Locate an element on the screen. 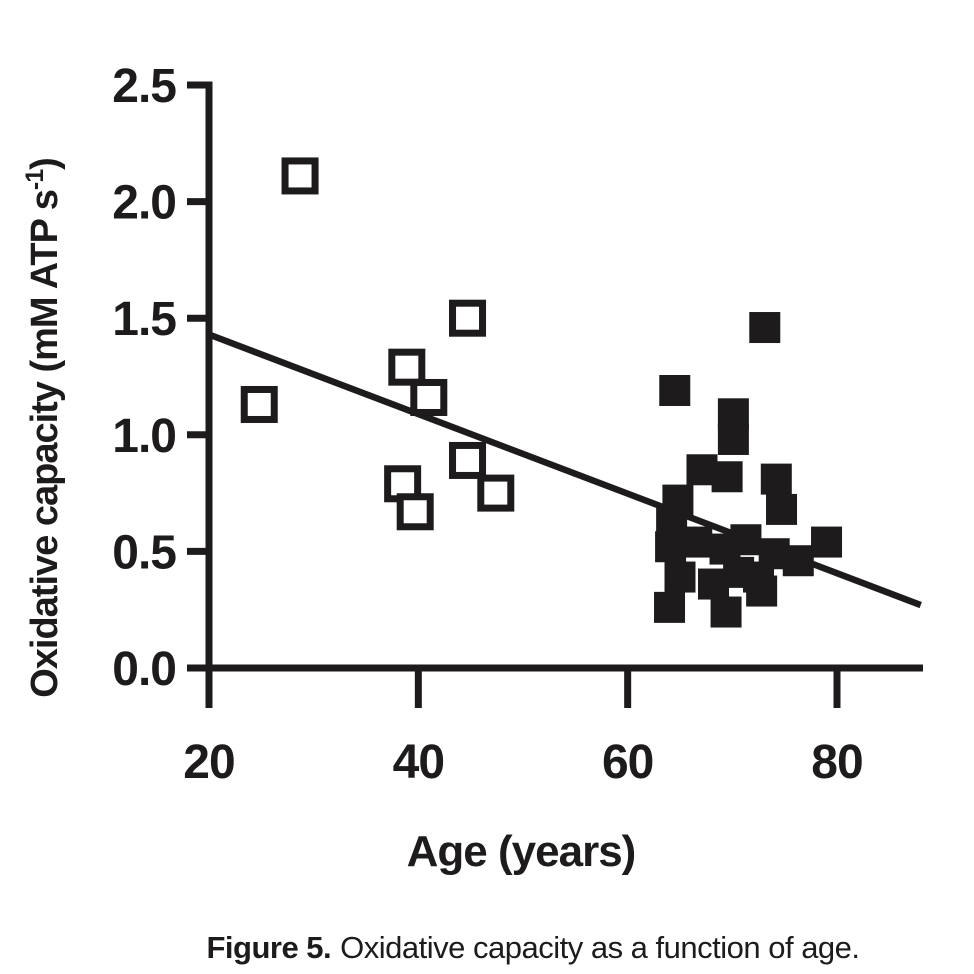 This screenshot has height=974, width=974. y-tick-label: 0.5 is located at coordinates (144, 552).